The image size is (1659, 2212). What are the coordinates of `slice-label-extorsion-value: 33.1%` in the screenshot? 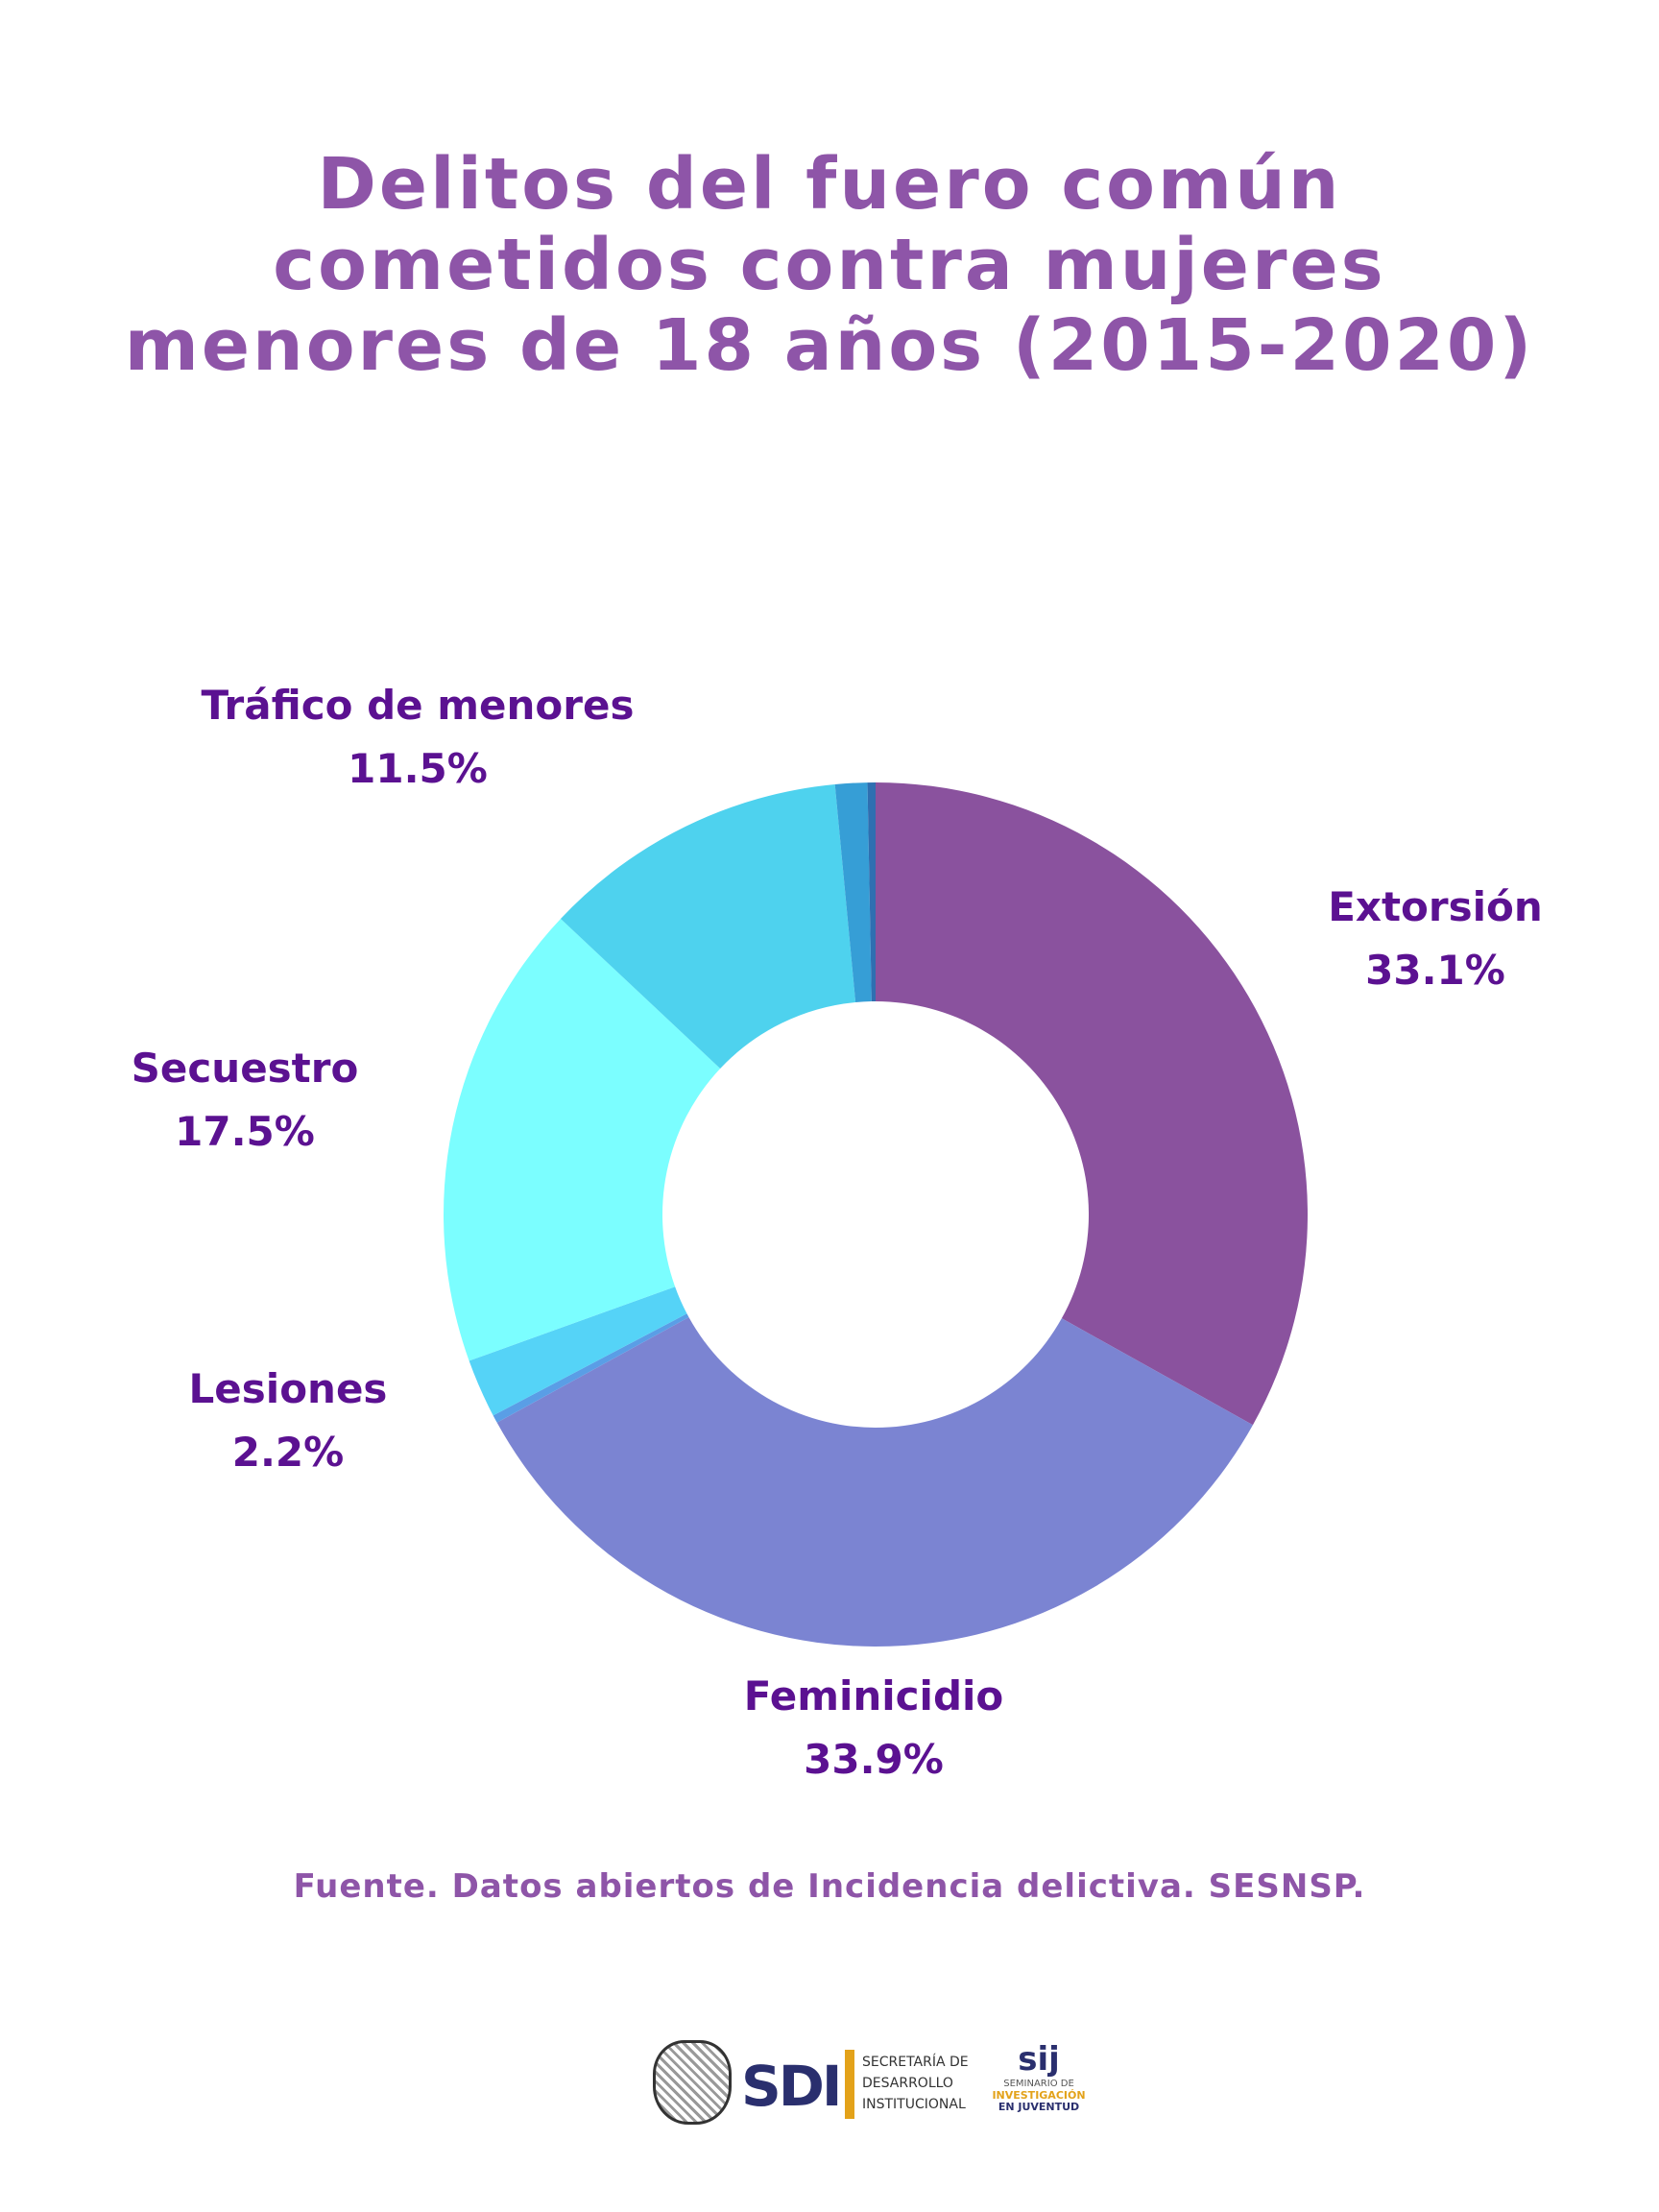 It's located at (1435, 970).